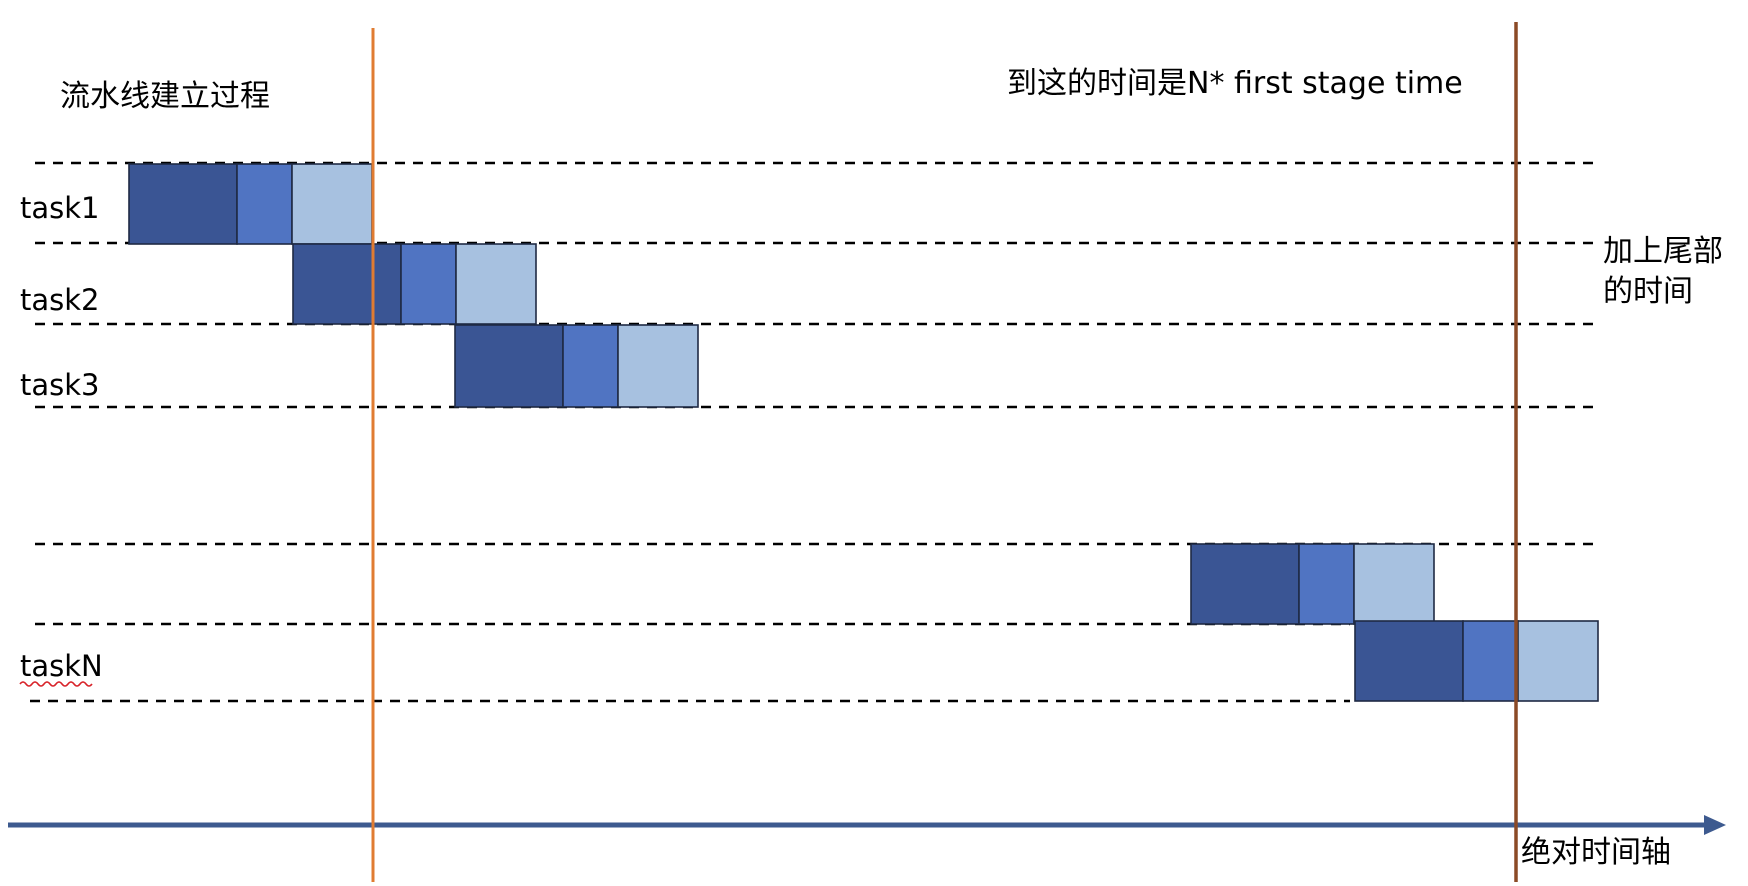  I want to click on axis-label: 绝对时间轴, so click(1596, 852).